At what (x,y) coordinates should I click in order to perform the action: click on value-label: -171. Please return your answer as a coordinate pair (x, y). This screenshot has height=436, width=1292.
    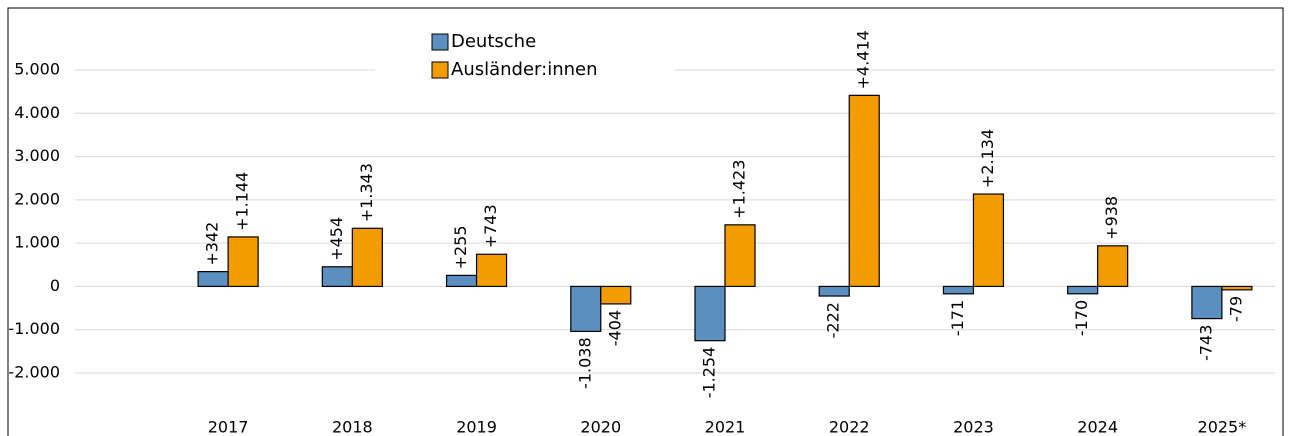
    Looking at the image, I should click on (957, 318).